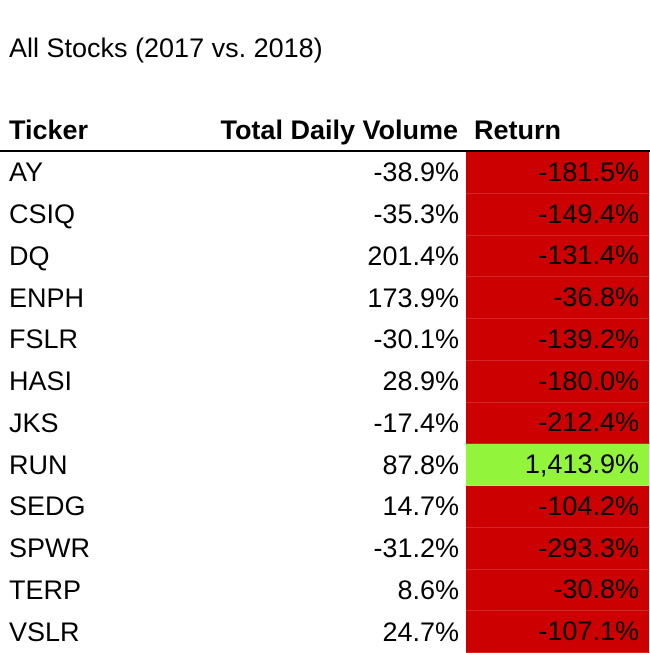  What do you see at coordinates (416, 339) in the screenshot?
I see `volume-cell: -30.1%` at bounding box center [416, 339].